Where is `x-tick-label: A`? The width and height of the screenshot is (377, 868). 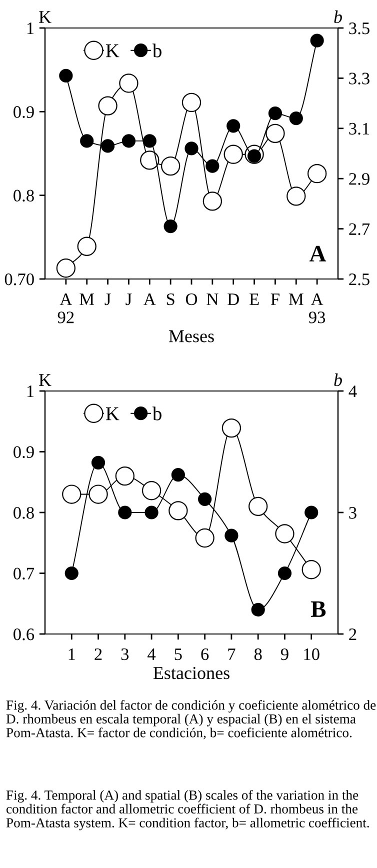
x-tick-label: A is located at coordinates (150, 299).